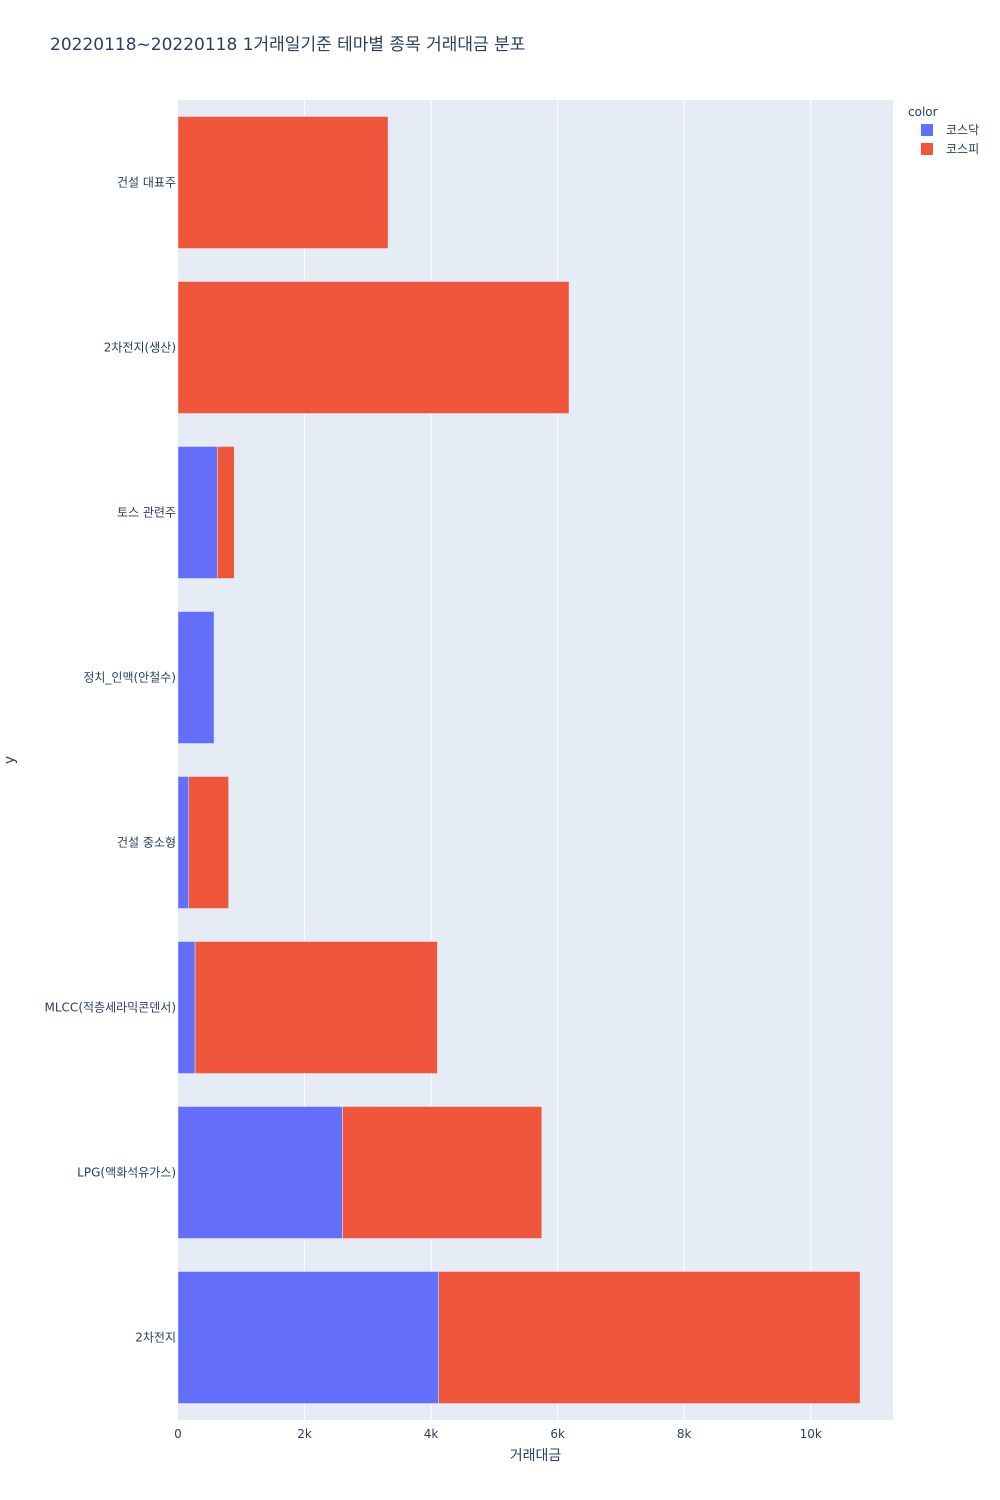 The width and height of the screenshot is (1000, 1500). I want to click on x-tick-label: 6k, so click(557, 1434).